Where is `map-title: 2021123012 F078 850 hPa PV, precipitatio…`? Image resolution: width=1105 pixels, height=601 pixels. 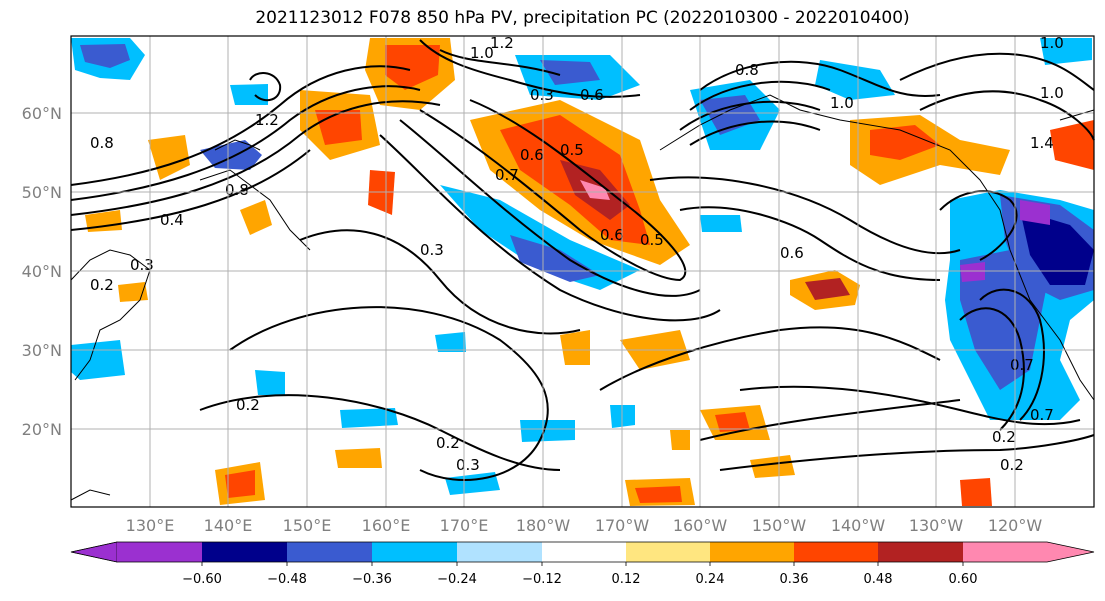
map-title: 2021123012 F078 850 hPa PV, precipitatio… is located at coordinates (582, 18).